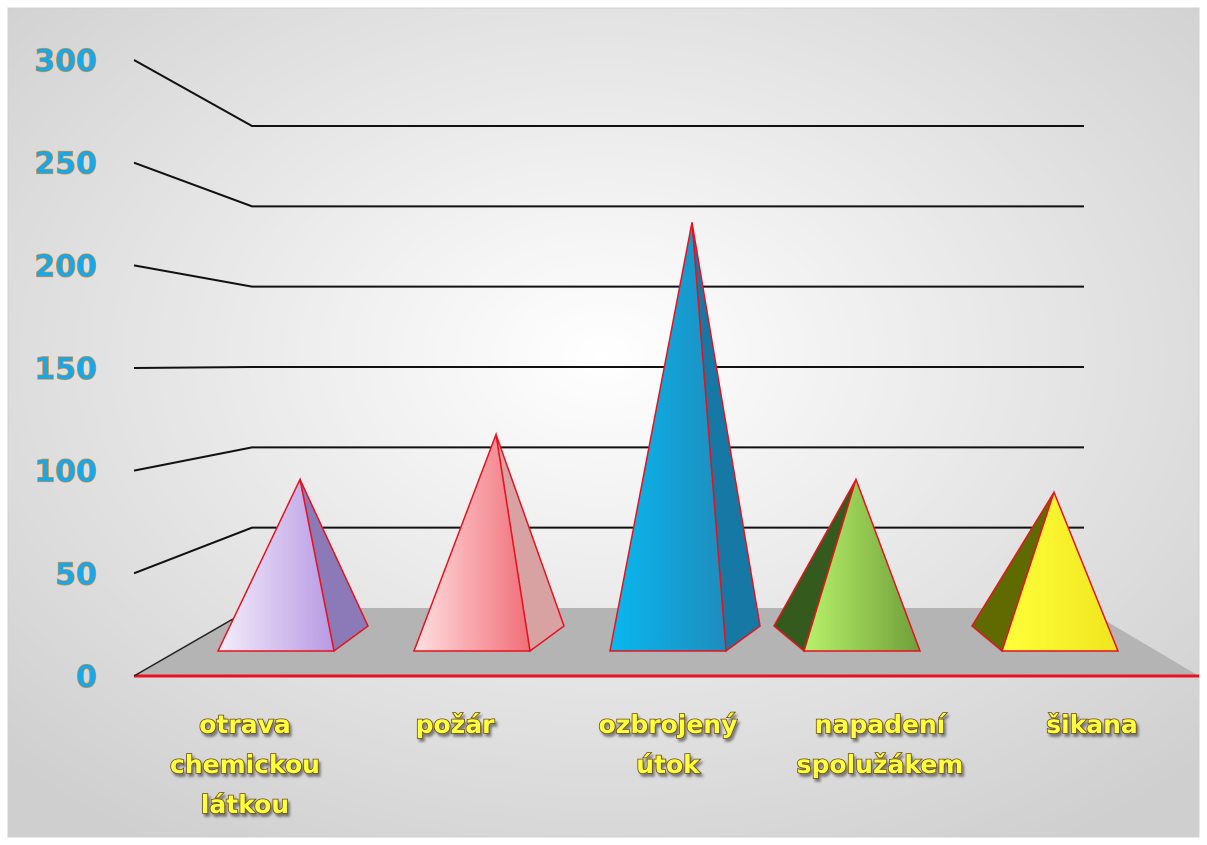 This screenshot has height=845, width=1207. What do you see at coordinates (65, 472) in the screenshot?
I see `y-tick-label: 100` at bounding box center [65, 472].